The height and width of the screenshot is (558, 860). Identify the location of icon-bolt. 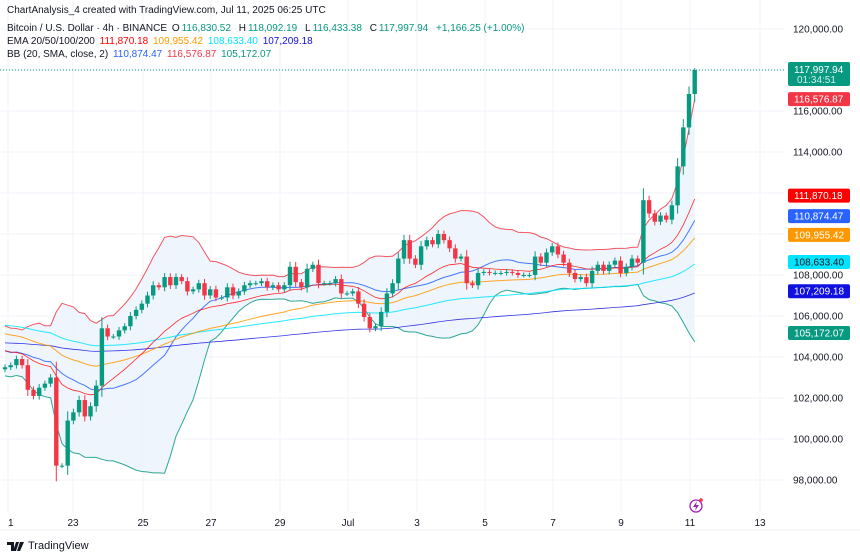
(696, 506).